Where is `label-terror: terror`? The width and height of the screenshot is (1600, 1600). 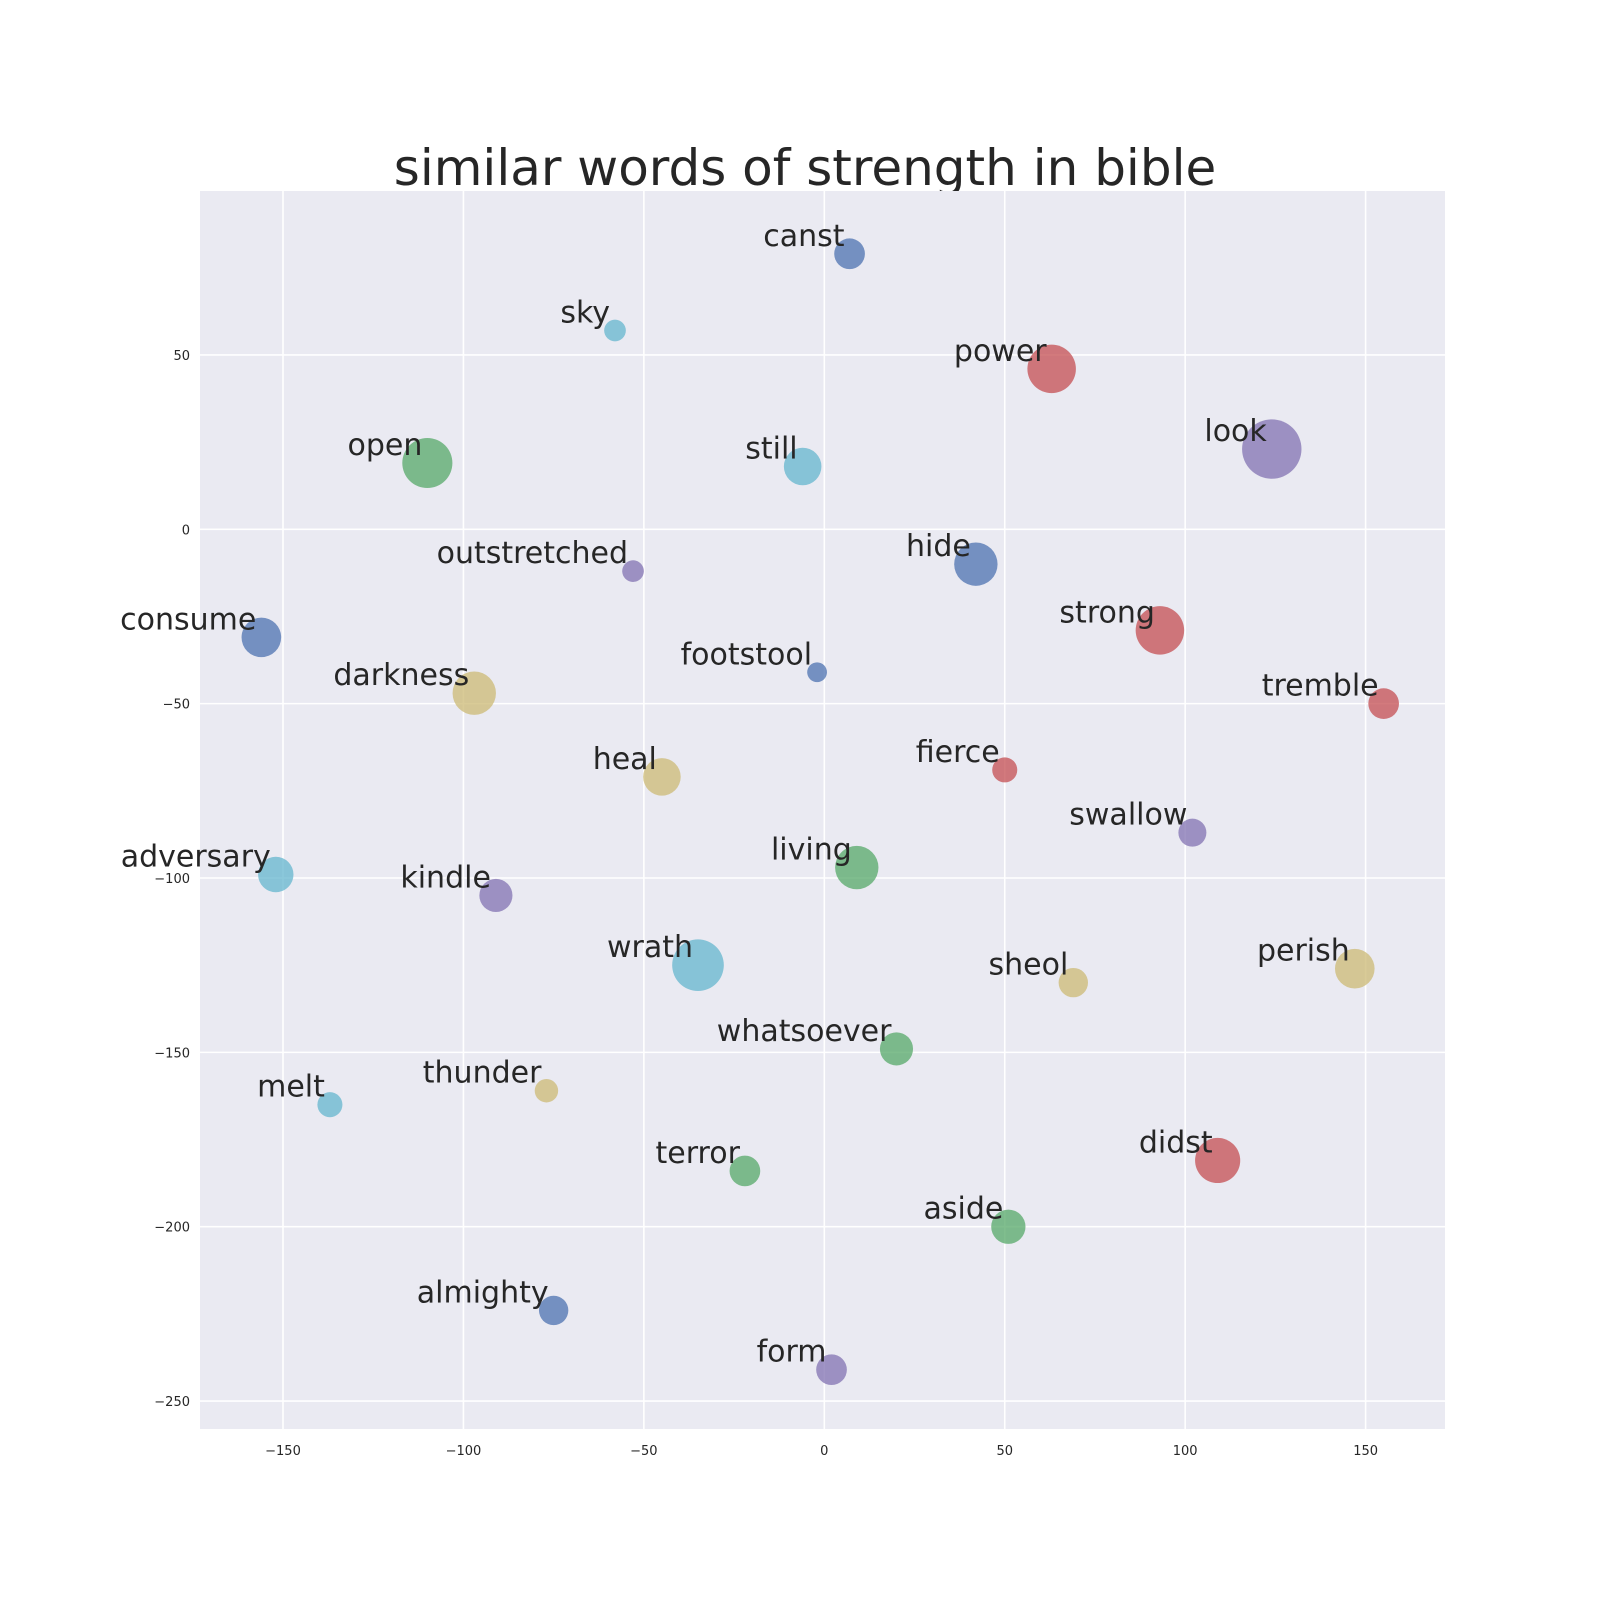 label-terror: terror is located at coordinates (698, 1153).